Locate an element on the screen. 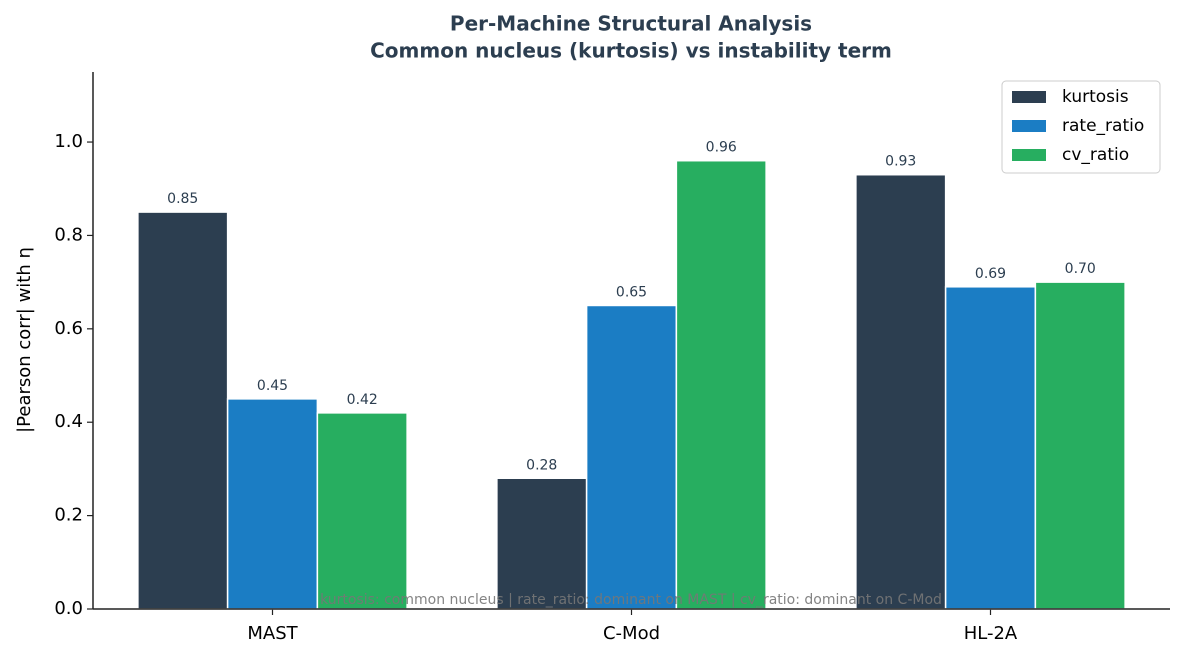 This screenshot has width=1185, height=659. x-tick-label: C-Mod is located at coordinates (631, 633).